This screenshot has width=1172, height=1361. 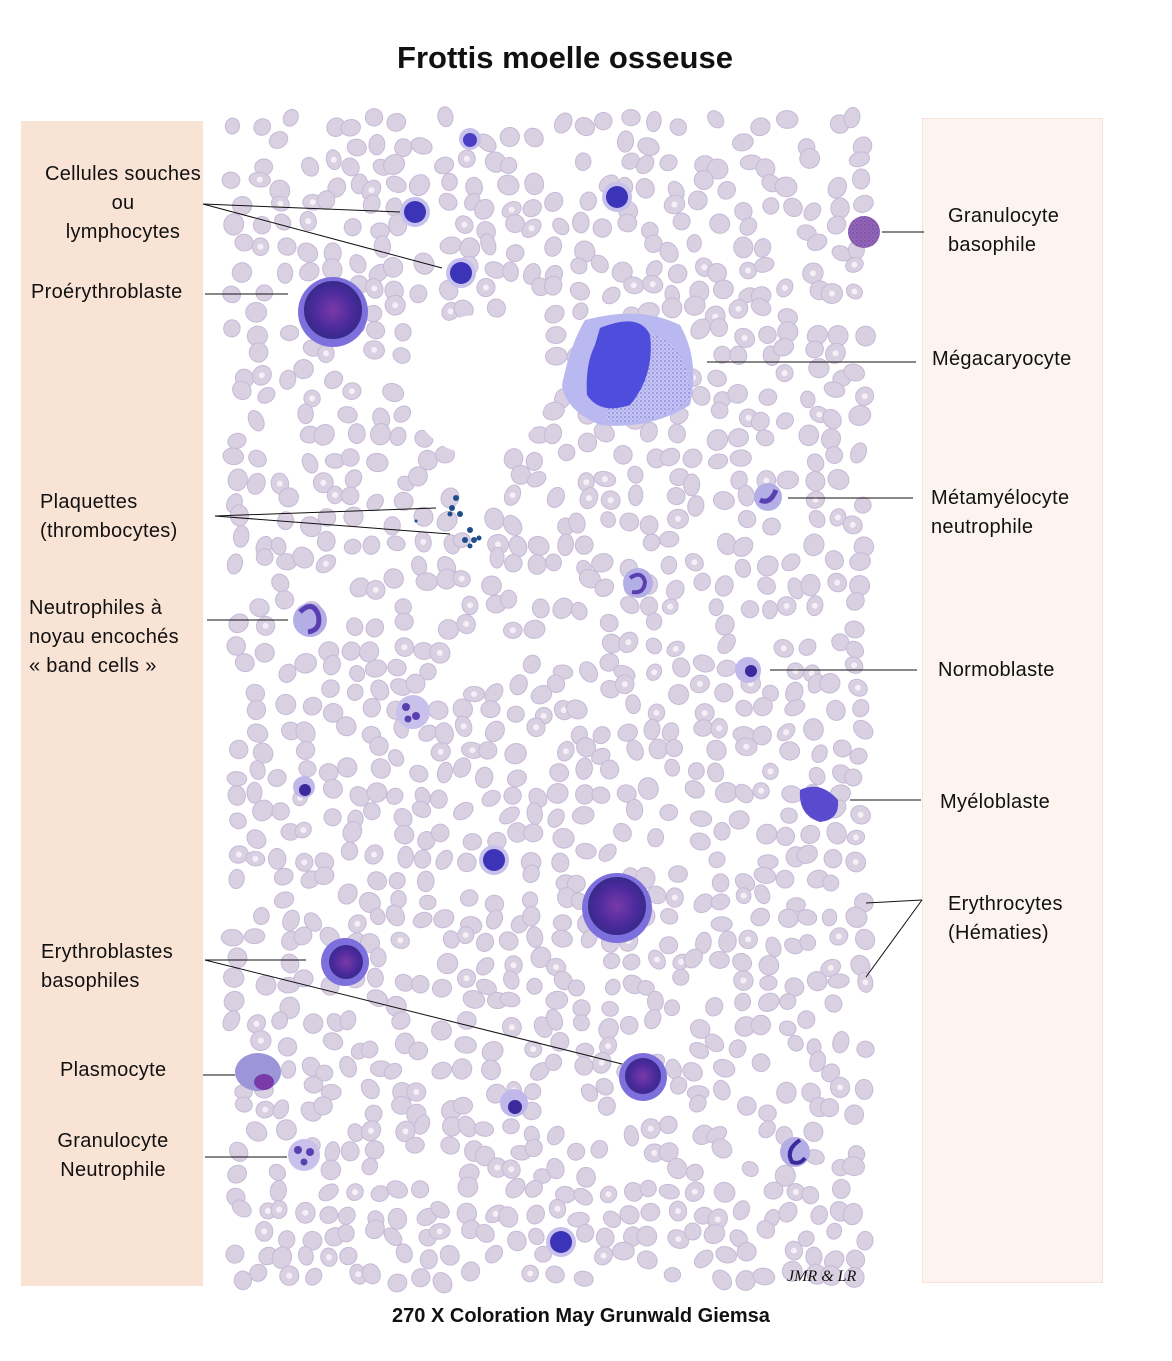 I want to click on plasmocyte, so click(x=258, y=1072).